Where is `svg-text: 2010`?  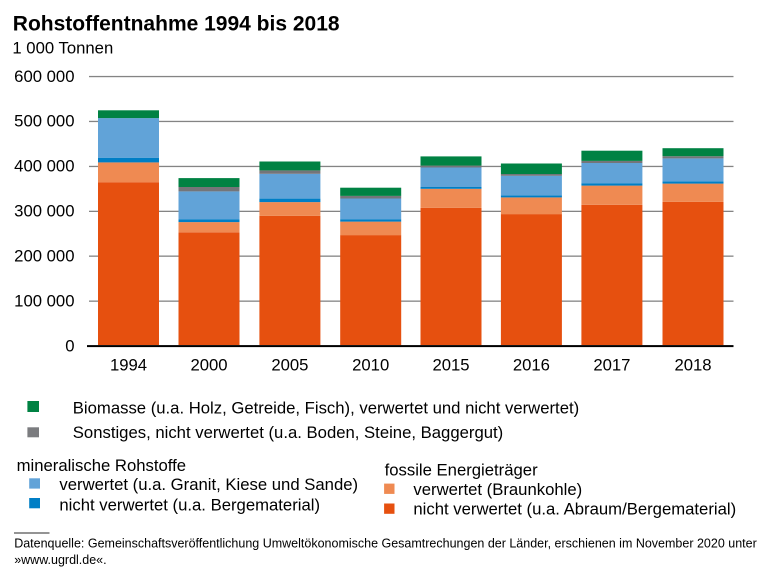
svg-text: 2010 is located at coordinates (370, 365).